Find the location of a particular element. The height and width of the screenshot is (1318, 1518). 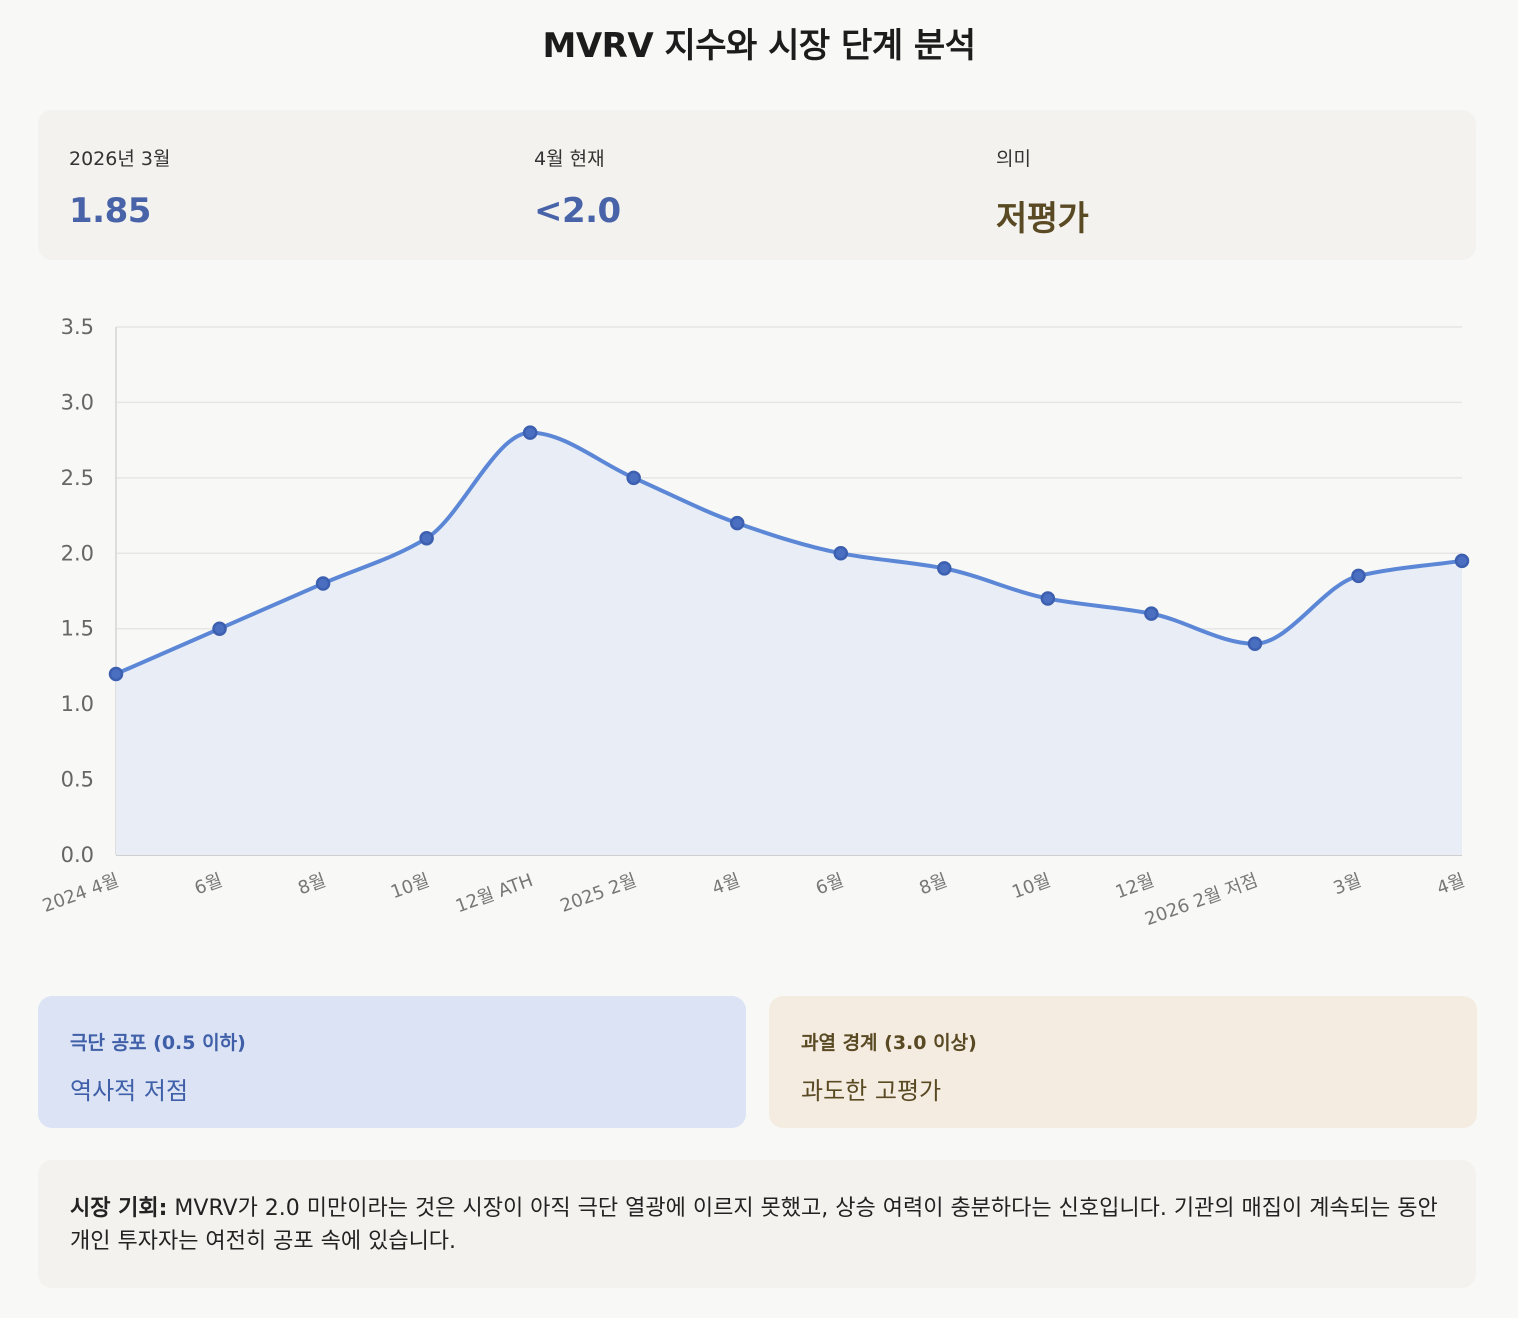

extreme-fear-card: 극단 공포 (0.5 이하) 역사적 저점 is located at coordinates (392, 1062).